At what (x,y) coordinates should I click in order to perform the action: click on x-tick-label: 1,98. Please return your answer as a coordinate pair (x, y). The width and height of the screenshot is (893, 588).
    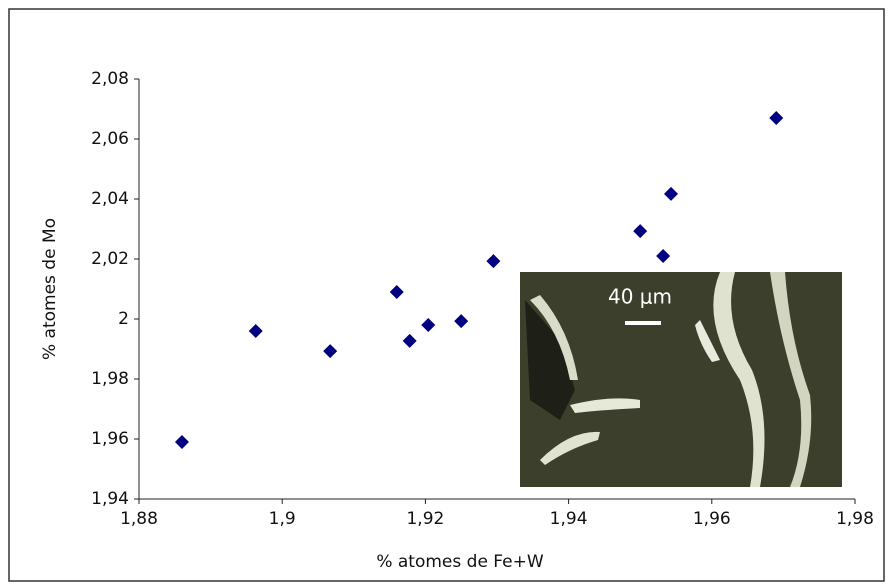
    Looking at the image, I should click on (855, 519).